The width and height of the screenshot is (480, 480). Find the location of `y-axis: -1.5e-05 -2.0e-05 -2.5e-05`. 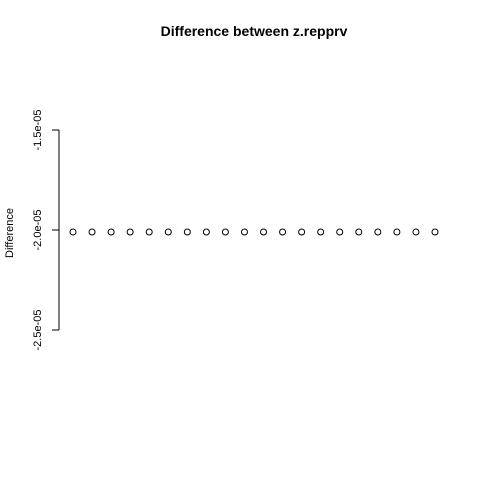

y-axis: -1.5e-05 -2.0e-05 -2.5e-05 is located at coordinates (46, 230).